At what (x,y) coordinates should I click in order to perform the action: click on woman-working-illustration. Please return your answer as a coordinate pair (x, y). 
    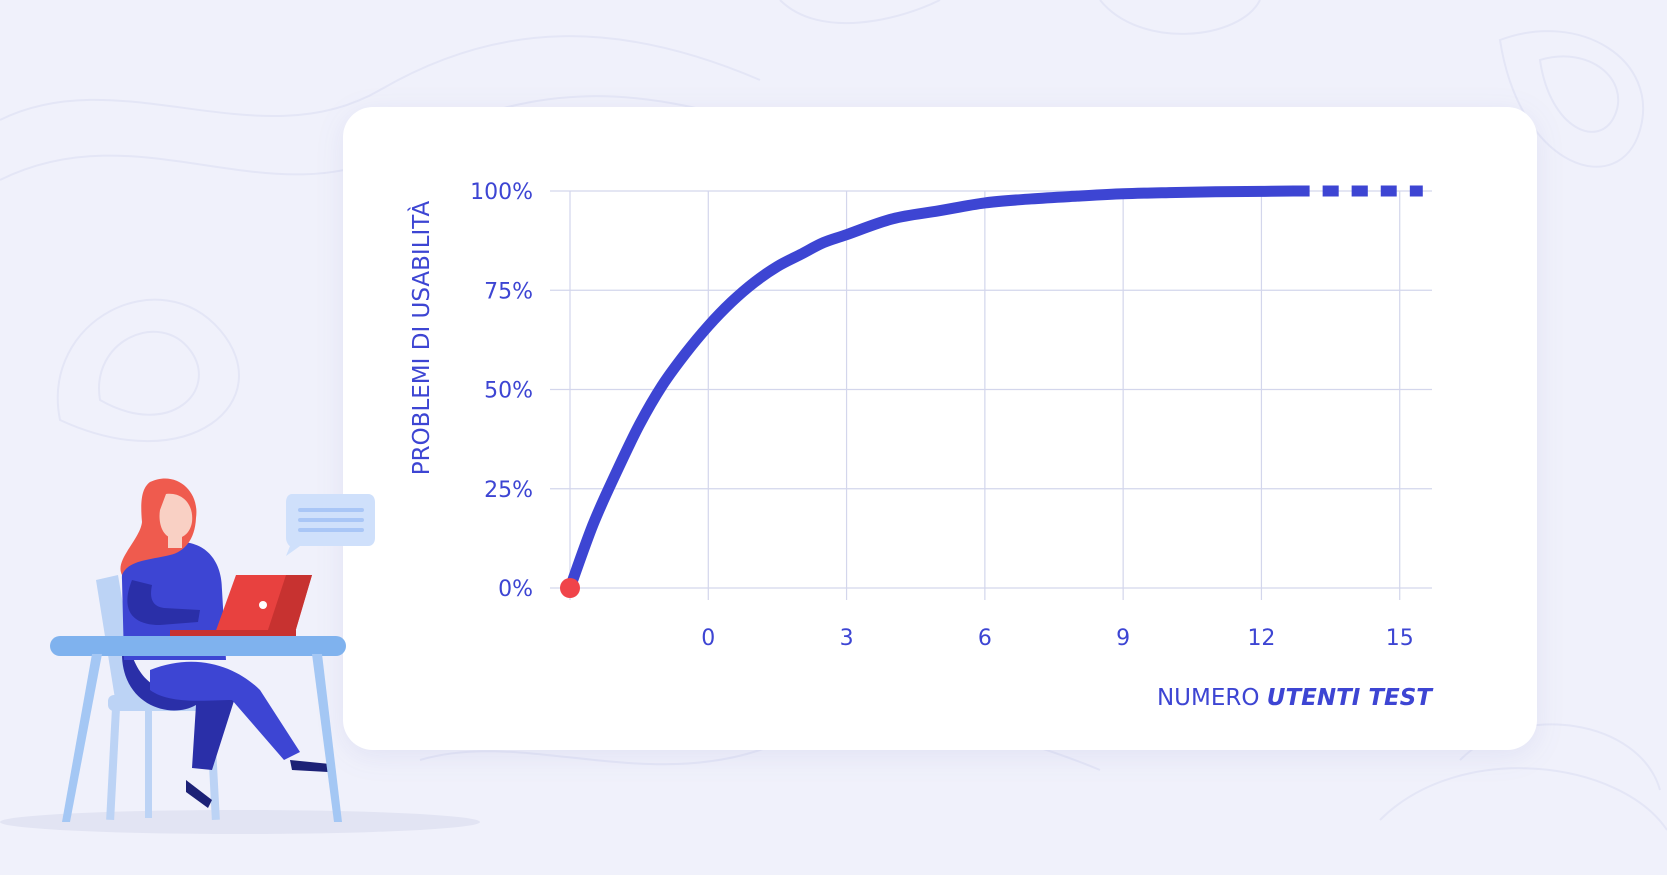
    Looking at the image, I should click on (240, 656).